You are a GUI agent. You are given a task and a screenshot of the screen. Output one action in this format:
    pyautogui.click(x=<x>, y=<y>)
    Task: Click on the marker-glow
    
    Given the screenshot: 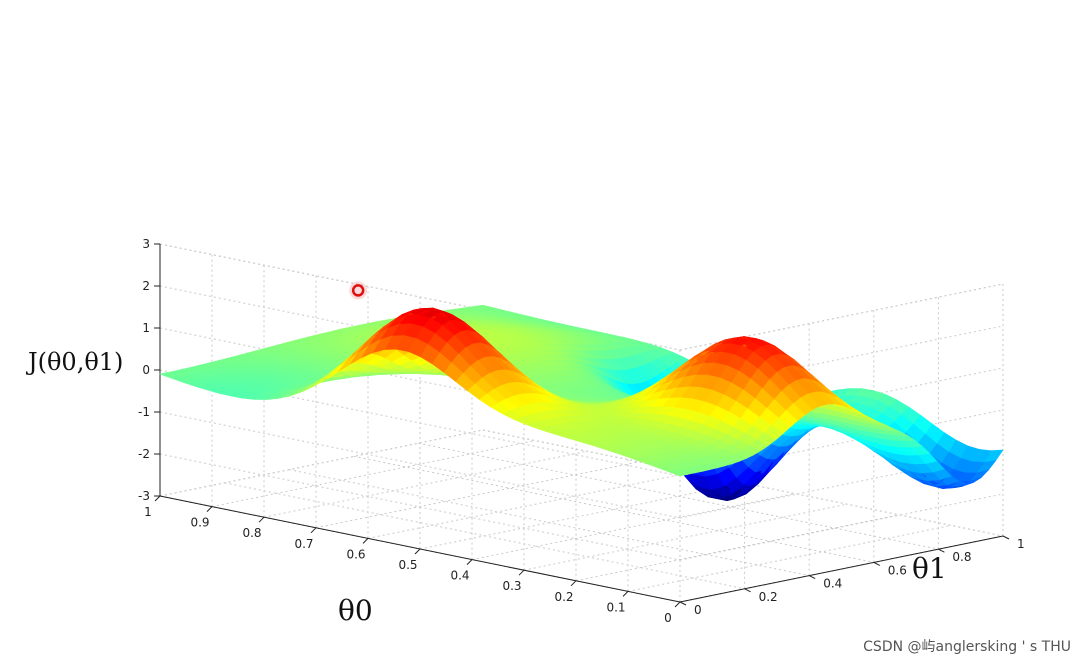 What is the action you would take?
    pyautogui.click(x=358, y=290)
    